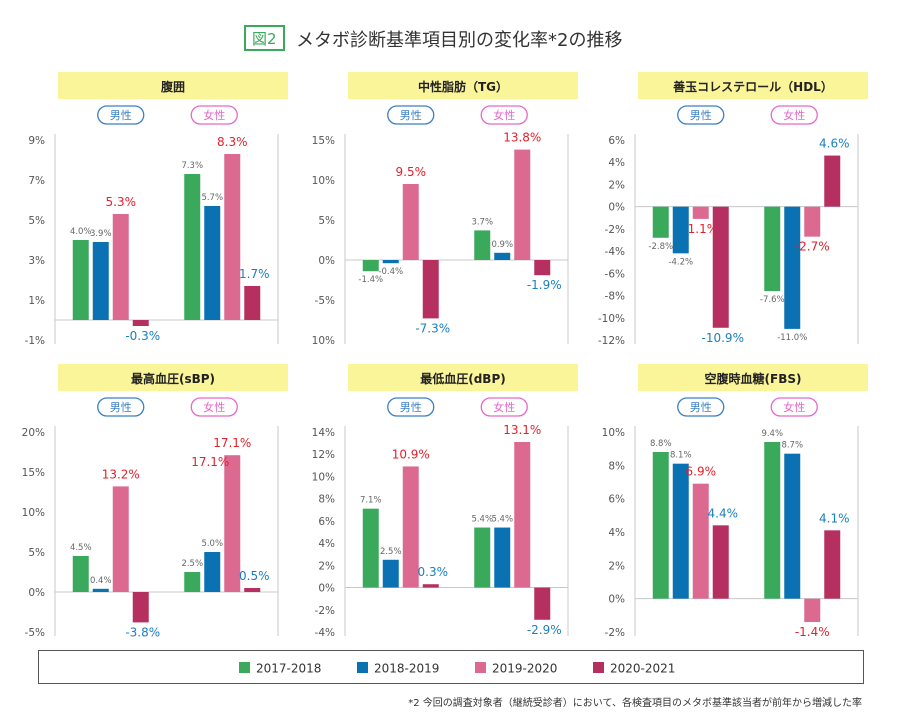 Image resolution: width=900 pixels, height=720 pixels. Describe the element at coordinates (792, 338) in the screenshot. I see `data-label: -11.0%` at that location.